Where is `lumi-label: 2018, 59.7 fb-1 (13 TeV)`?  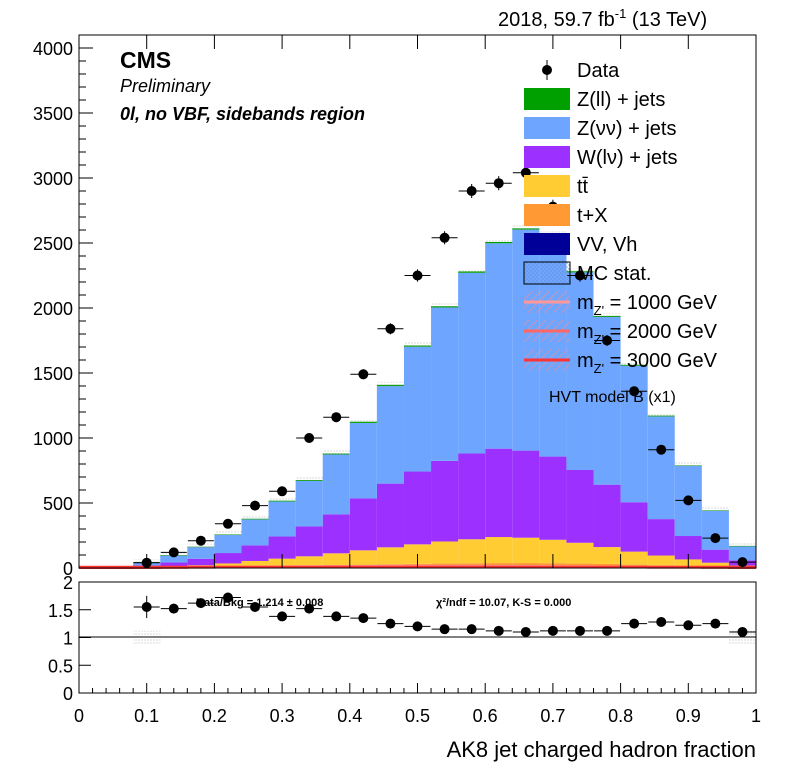
lumi-label: 2018, 59.7 fb-1 (13 TeV) is located at coordinates (602, 18).